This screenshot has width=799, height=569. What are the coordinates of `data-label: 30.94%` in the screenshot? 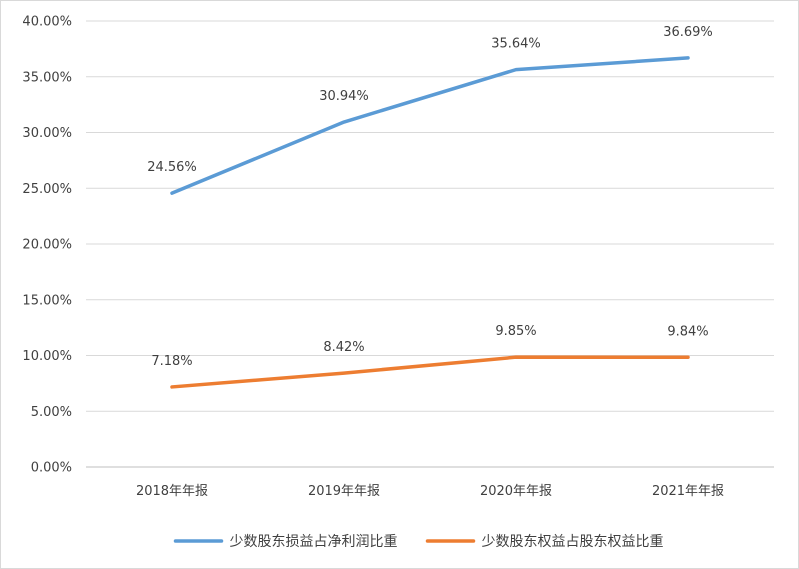 It's located at (344, 96).